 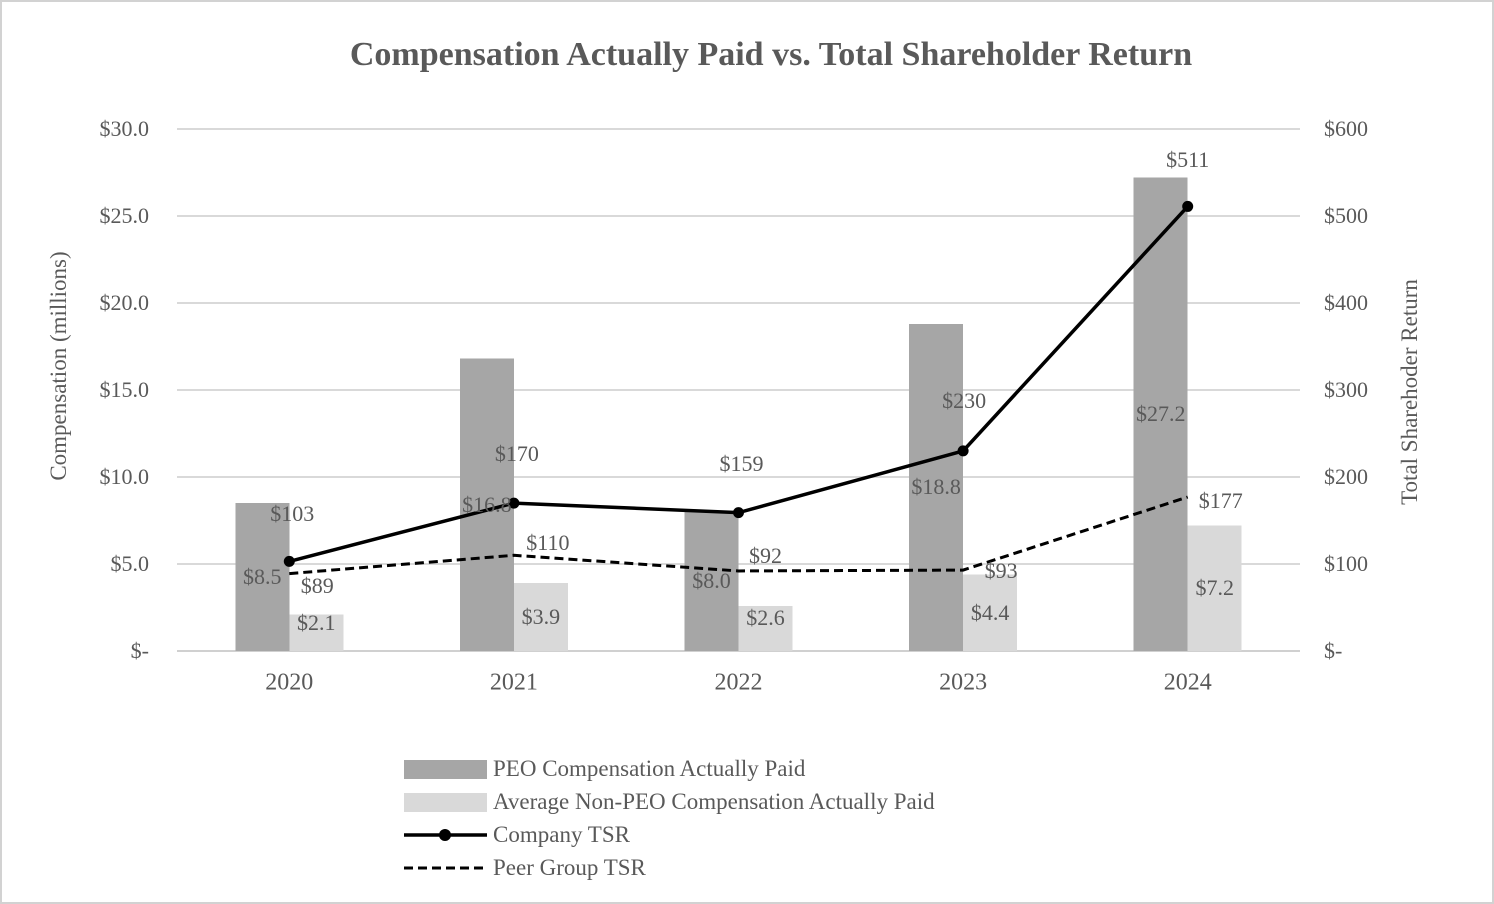 What do you see at coordinates (1346, 563) in the screenshot?
I see `right-axis-tick: $100` at bounding box center [1346, 563].